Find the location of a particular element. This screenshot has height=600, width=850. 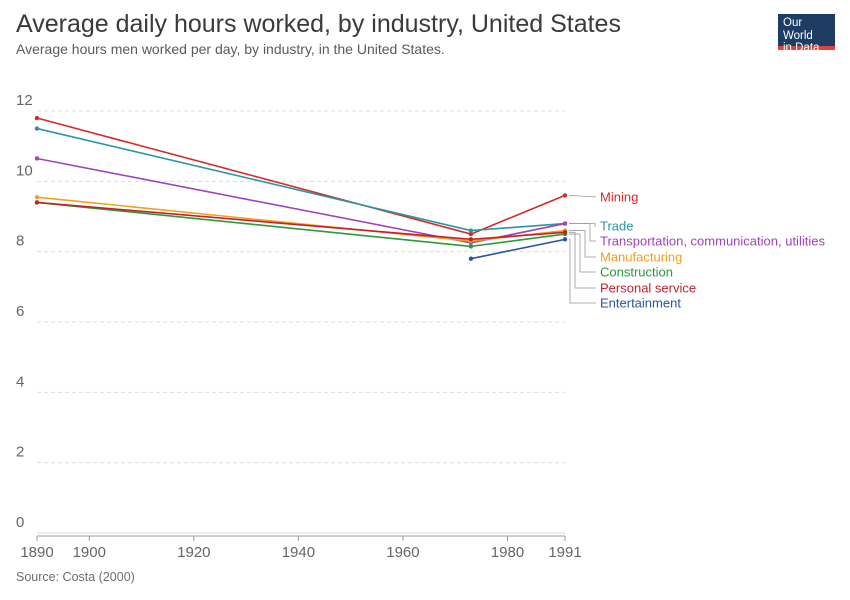

x-tick-label: 1940 is located at coordinates (298, 552).